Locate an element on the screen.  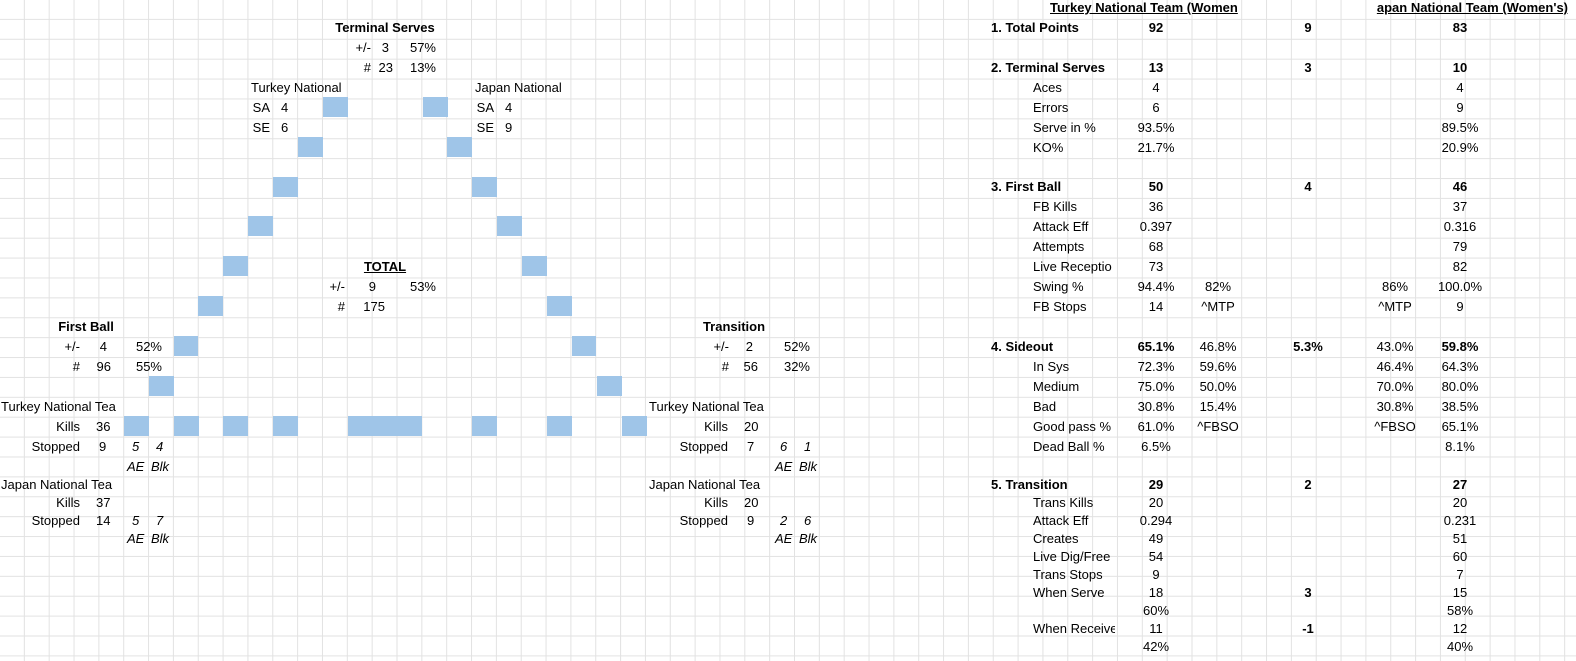
turkey-sub-value: ^FBSO is located at coordinates (1218, 426).